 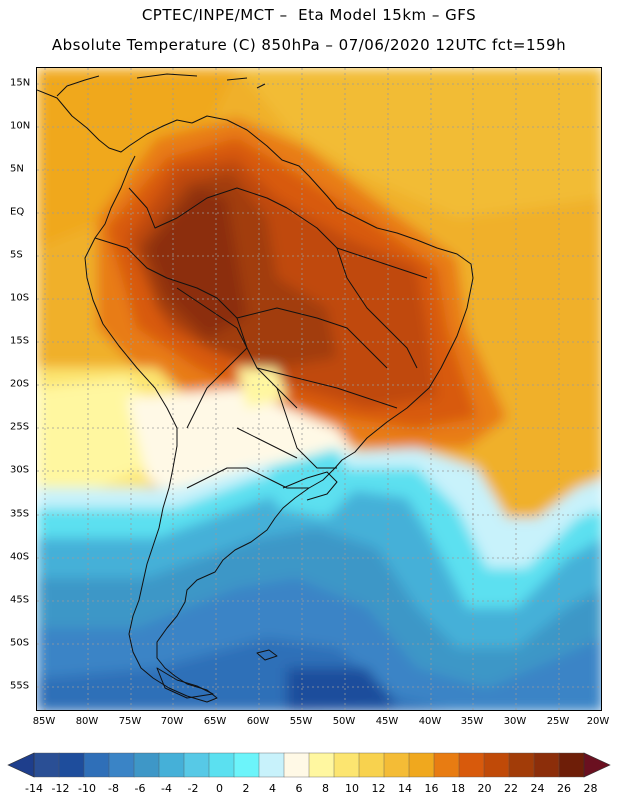 What do you see at coordinates (20, 600) in the screenshot?
I see `lat-label: 45S` at bounding box center [20, 600].